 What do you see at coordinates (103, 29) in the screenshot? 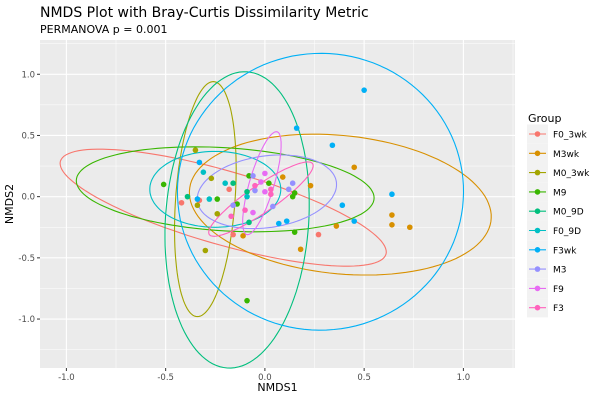
I see `chart-subtitle: PERMANOVA p = 0.001` at bounding box center [103, 29].